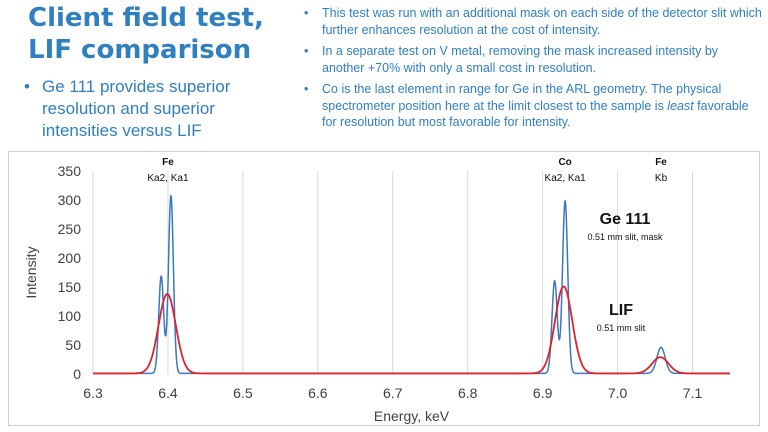 The width and height of the screenshot is (768, 432). What do you see at coordinates (661, 178) in the screenshot?
I see `peak-lines-label: Kb` at bounding box center [661, 178].